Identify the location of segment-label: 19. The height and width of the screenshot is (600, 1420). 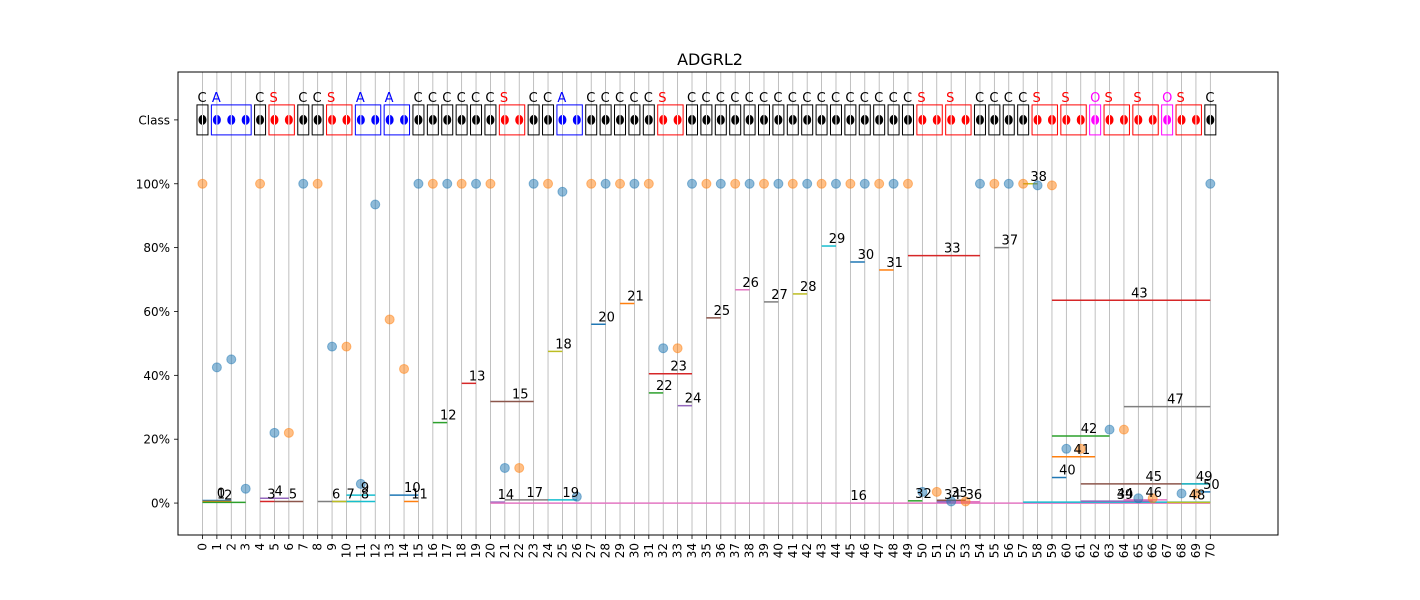
(570, 493).